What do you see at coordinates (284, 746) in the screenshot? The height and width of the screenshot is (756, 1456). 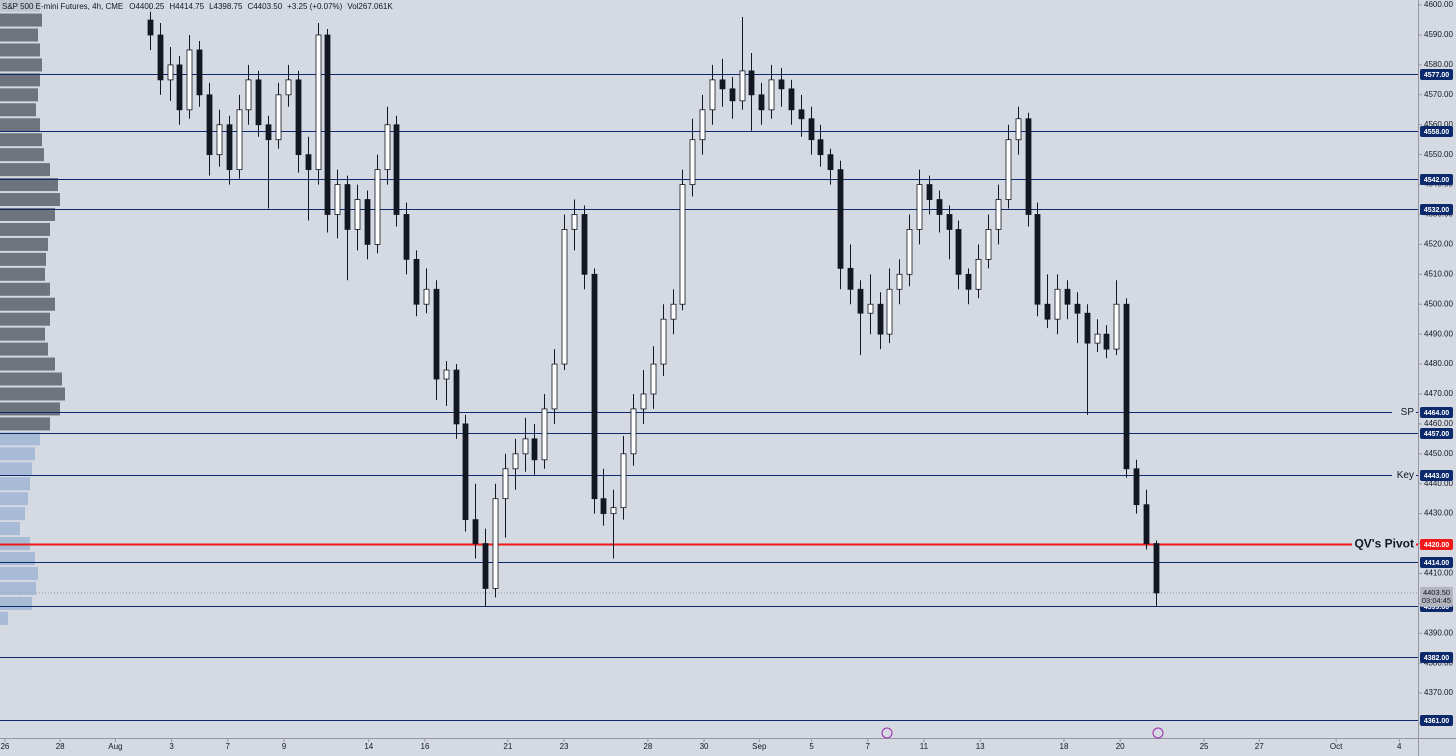 I see `x-tick-label: 9` at bounding box center [284, 746].